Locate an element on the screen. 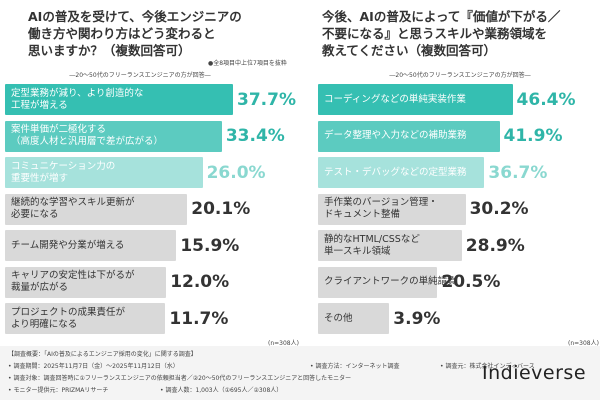  category-label: 静的なHTML/CSSなど 単一スキル領域 is located at coordinates (372, 245).